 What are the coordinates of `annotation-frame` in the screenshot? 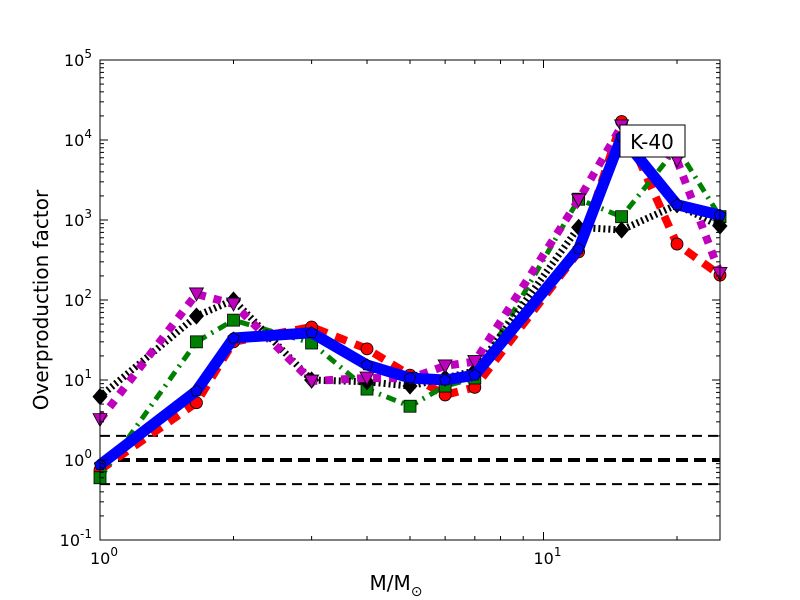 It's located at (652, 141).